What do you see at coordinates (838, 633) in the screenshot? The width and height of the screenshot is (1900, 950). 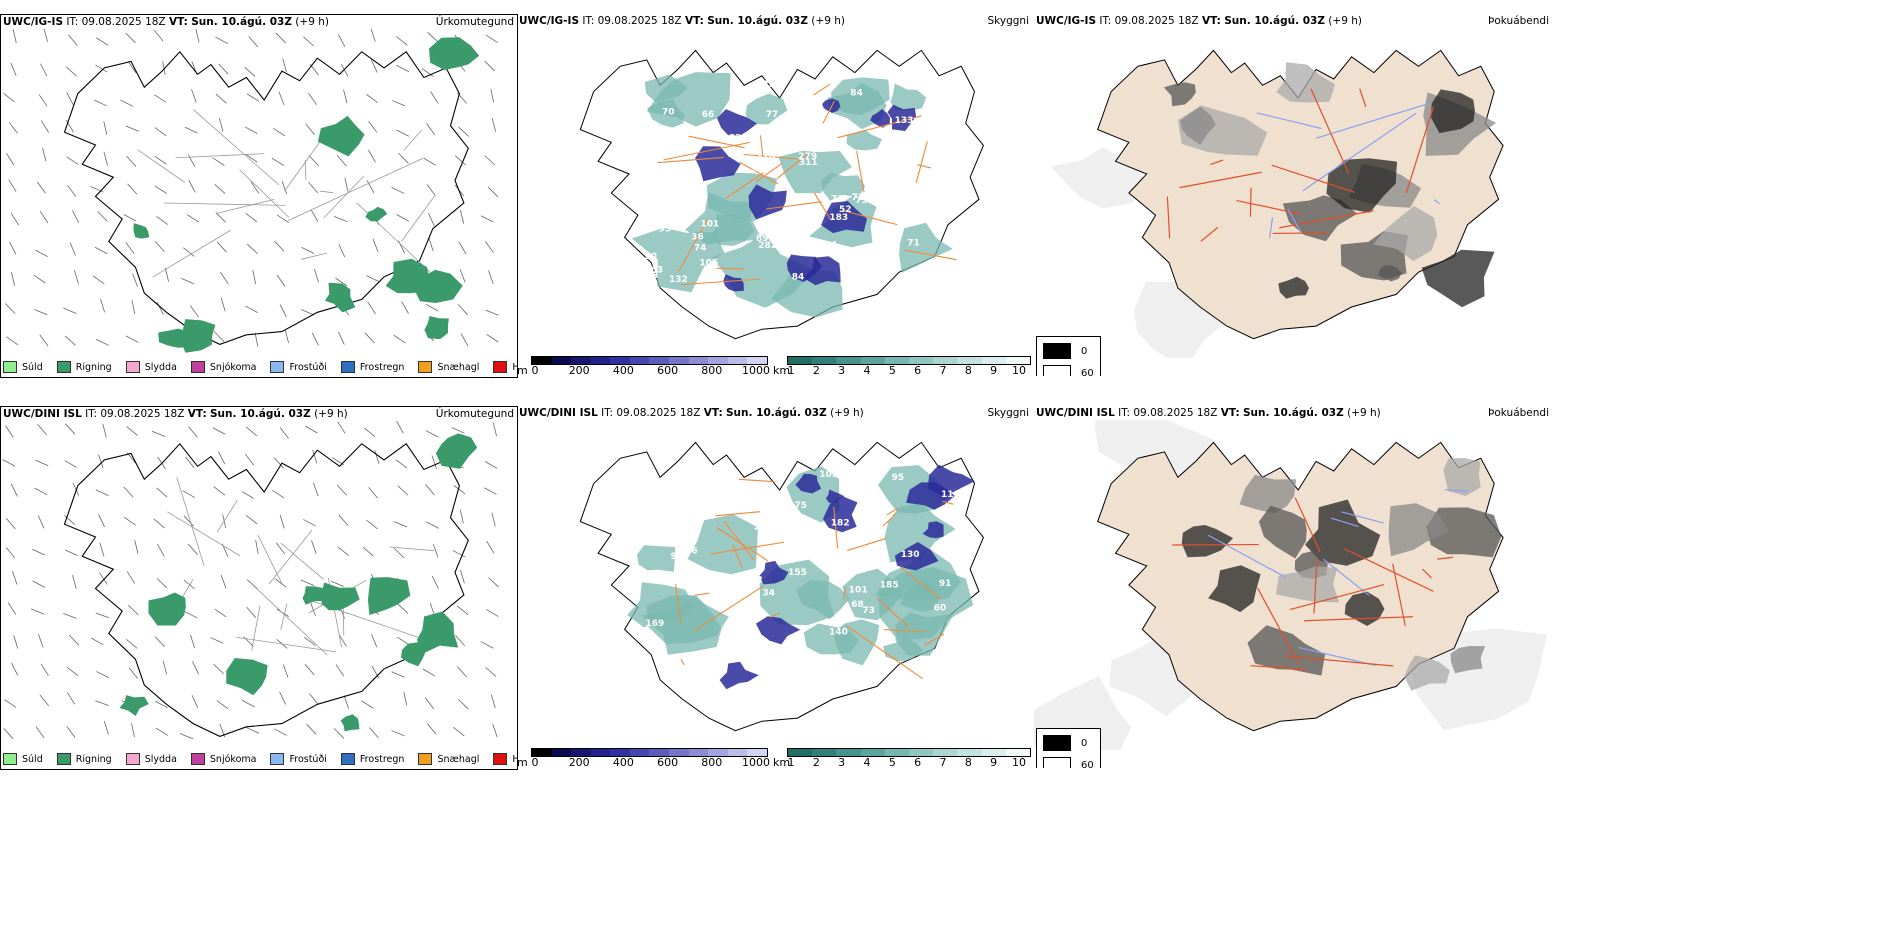 I see `cloud-base-value: 140` at bounding box center [838, 633].